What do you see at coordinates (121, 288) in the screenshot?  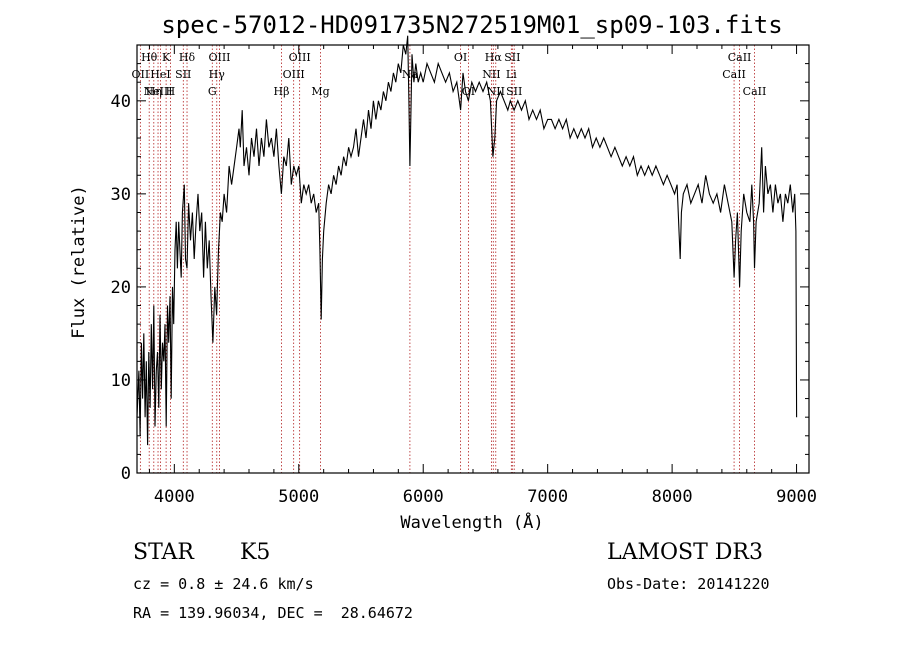 I see `y-tick-label: 20` at bounding box center [121, 288].